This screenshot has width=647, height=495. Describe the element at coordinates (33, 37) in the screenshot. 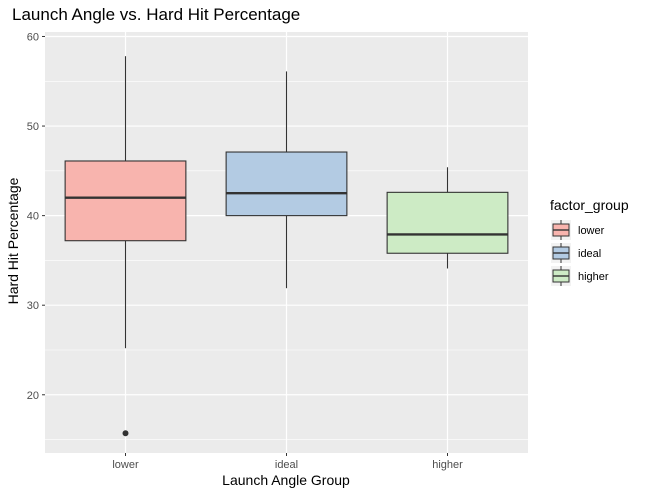

I see `y-tick-label: 60` at that location.